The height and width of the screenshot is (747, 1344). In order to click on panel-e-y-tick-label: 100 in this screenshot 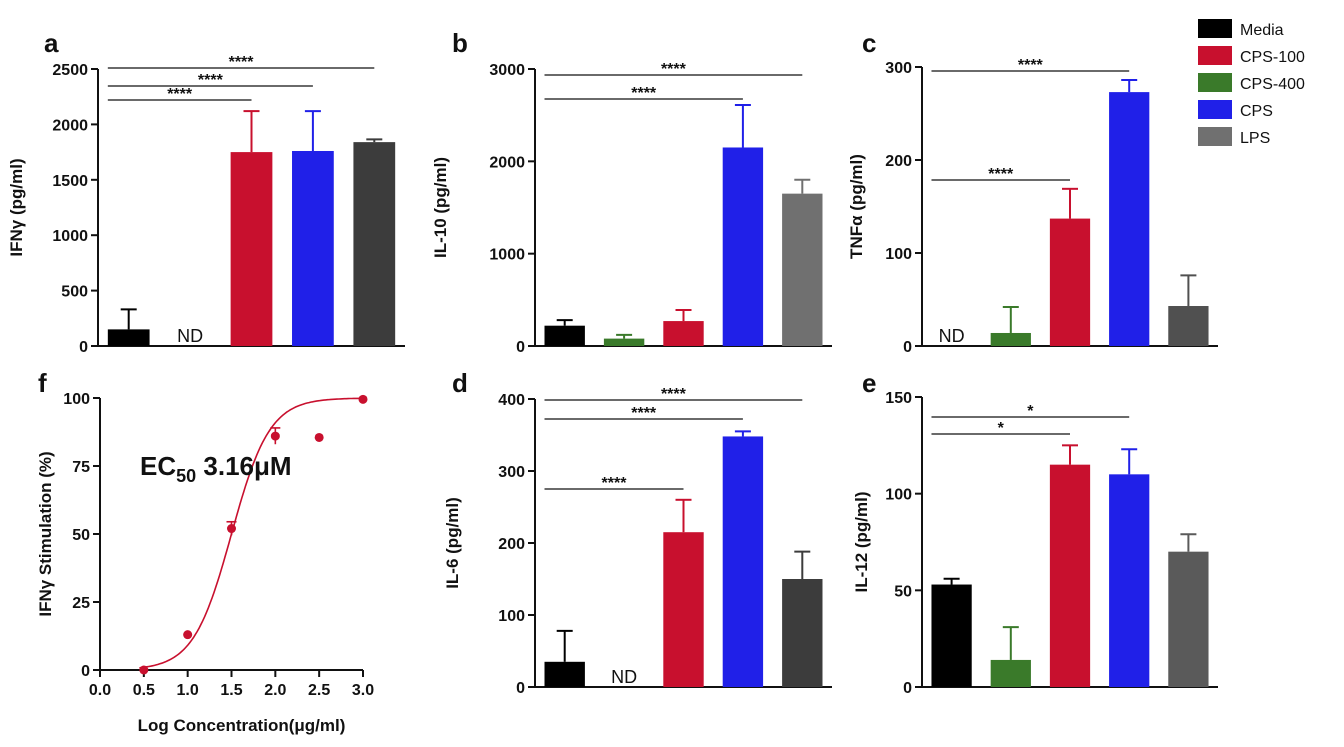, I will do `click(898, 495)`.